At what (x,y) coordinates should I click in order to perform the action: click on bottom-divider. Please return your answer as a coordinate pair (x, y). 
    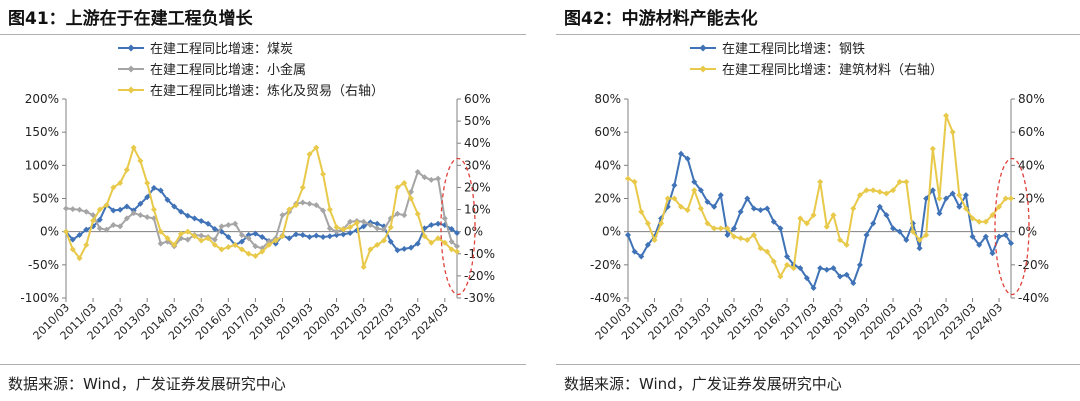
    Looking at the image, I should click on (818, 364).